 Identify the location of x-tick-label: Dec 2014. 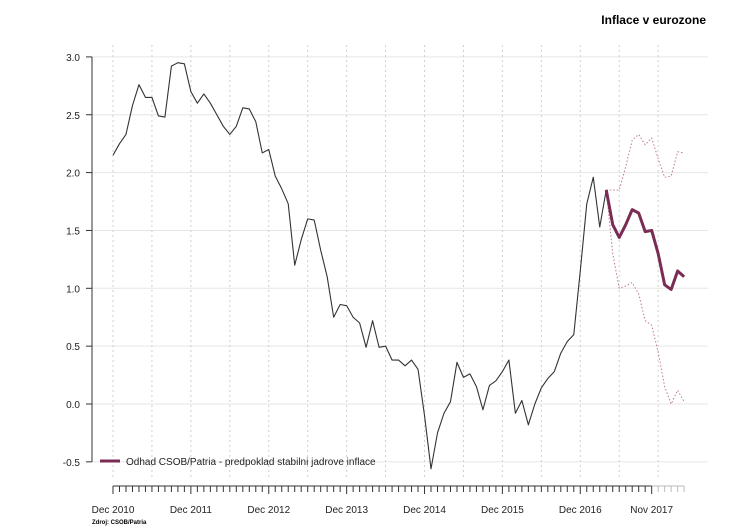
(424, 510).